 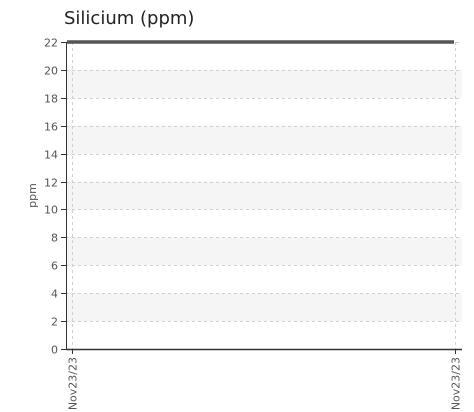 I want to click on y-tick-label: 12, so click(x=51, y=183).